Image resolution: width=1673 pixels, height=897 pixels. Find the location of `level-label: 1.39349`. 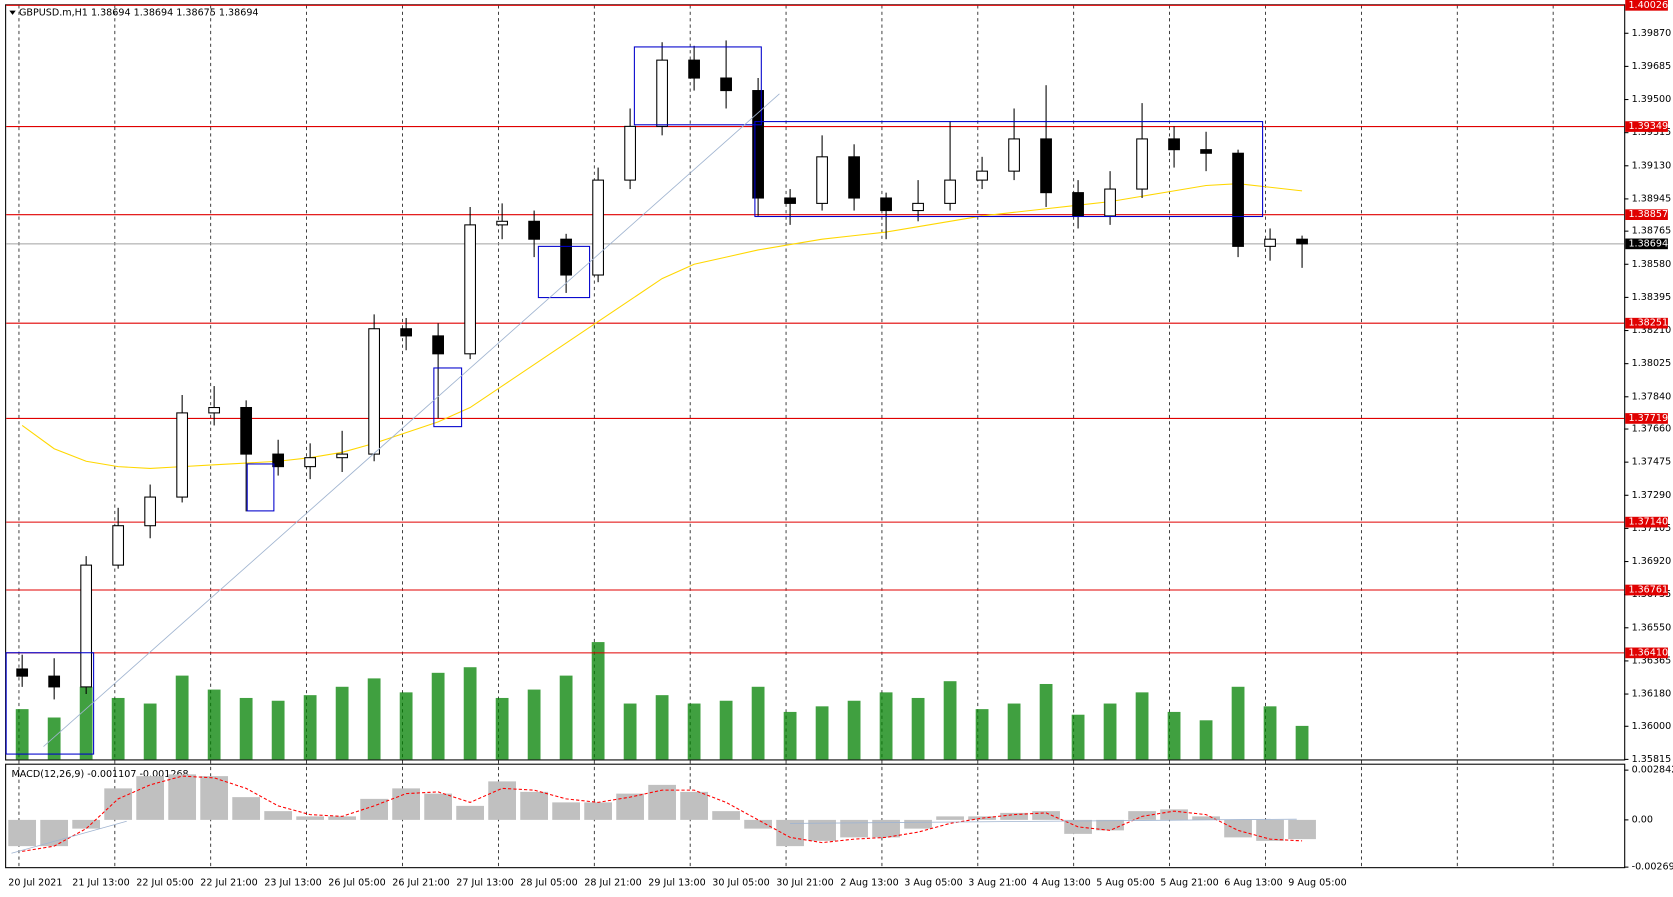

level-label: 1.39349 is located at coordinates (1648, 126).